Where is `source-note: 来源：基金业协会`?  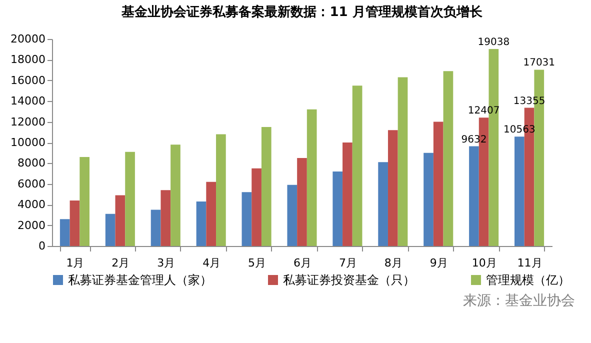 source-note: 来源：基金业协会 is located at coordinates (518, 301).